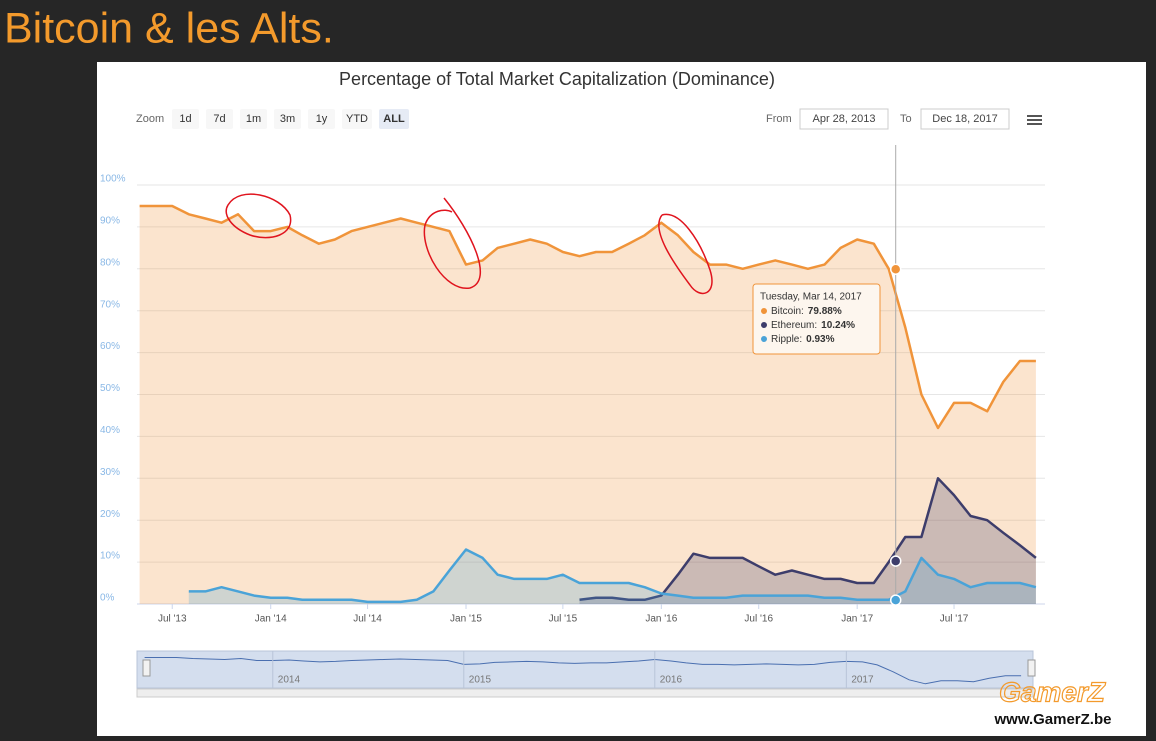 The width and height of the screenshot is (1156, 741). What do you see at coordinates (906, 119) in the screenshot?
I see `to-label: To` at bounding box center [906, 119].